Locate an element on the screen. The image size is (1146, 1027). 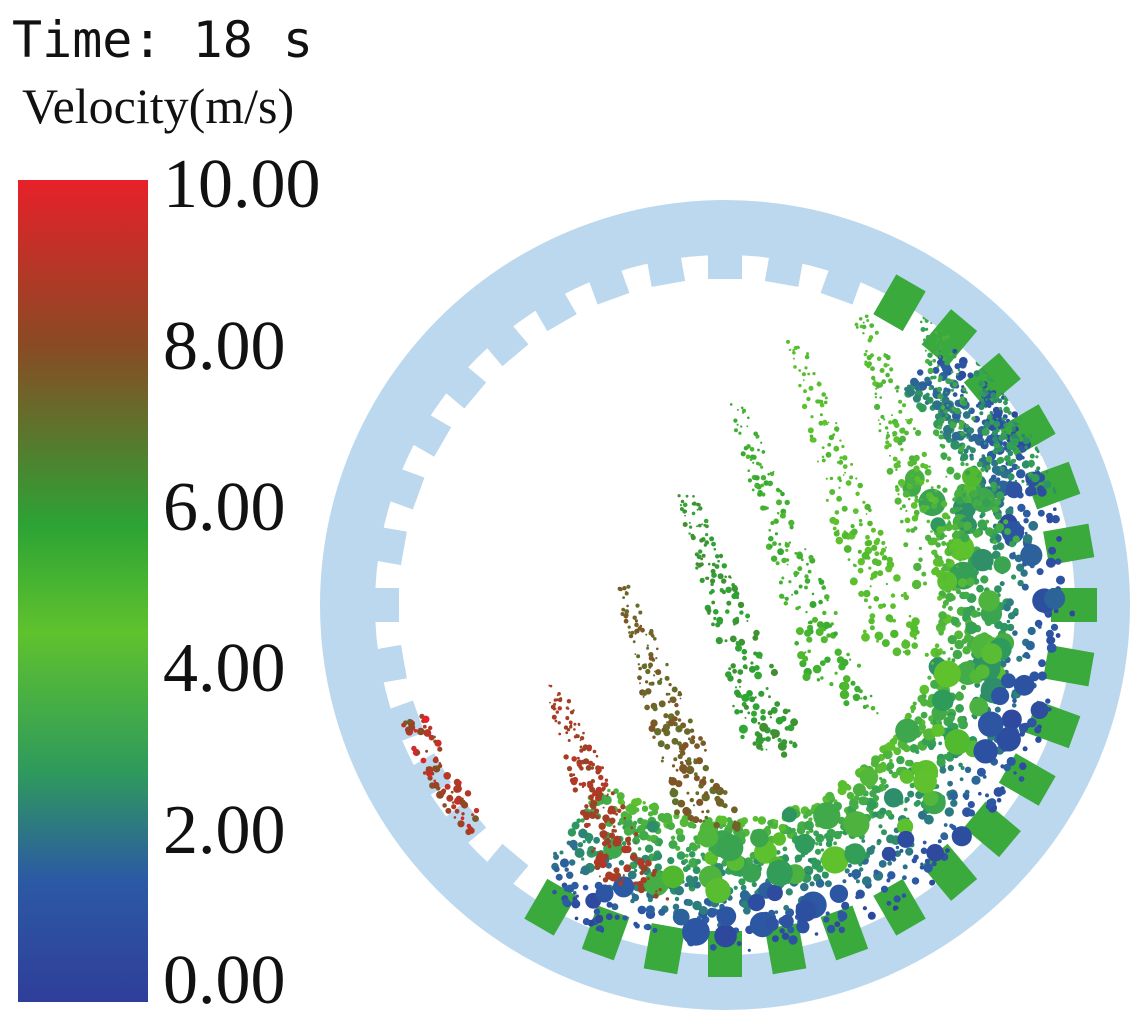
colorbar-tick-label: 6.00 is located at coordinates (224, 507).